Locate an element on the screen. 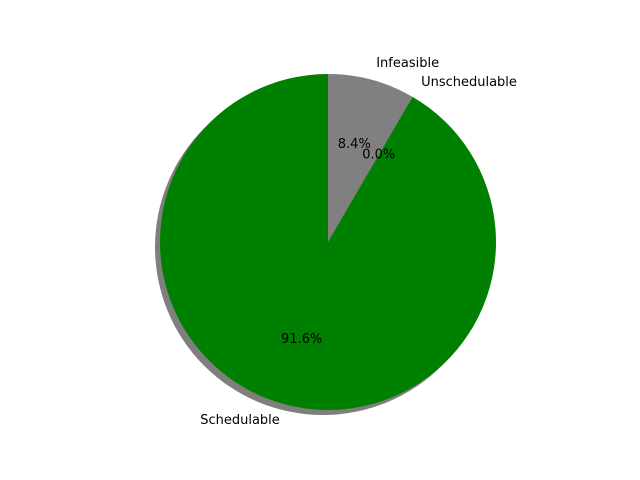 The height and width of the screenshot is (480, 640). pct-label-schedulable: 91.6% is located at coordinates (301, 339).